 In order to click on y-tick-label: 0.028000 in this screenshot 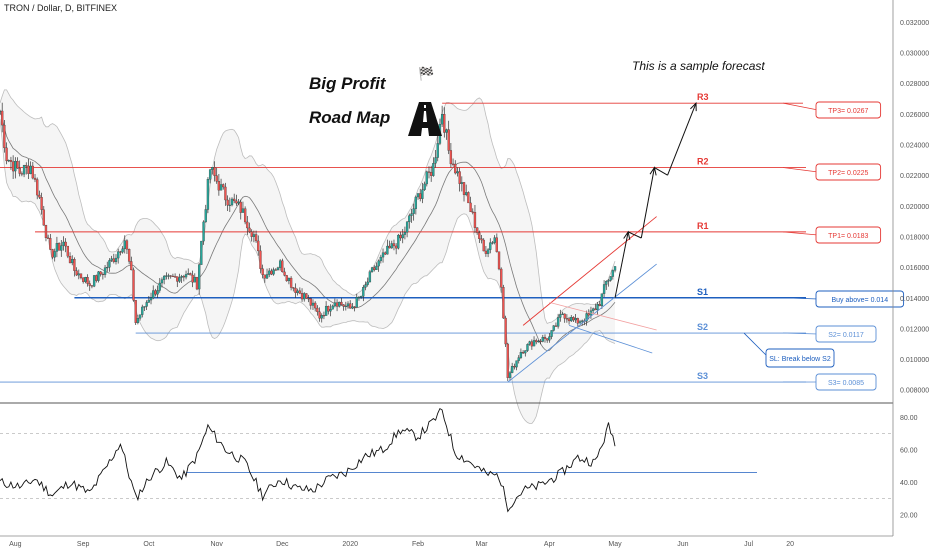, I will do `click(914, 84)`.